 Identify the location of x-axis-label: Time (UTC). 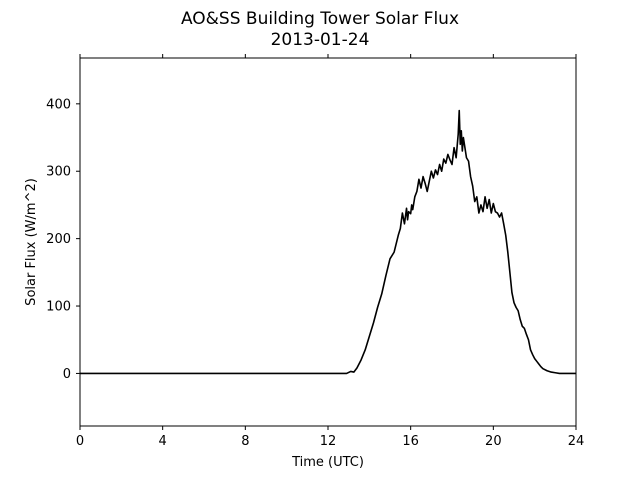
(327, 462).